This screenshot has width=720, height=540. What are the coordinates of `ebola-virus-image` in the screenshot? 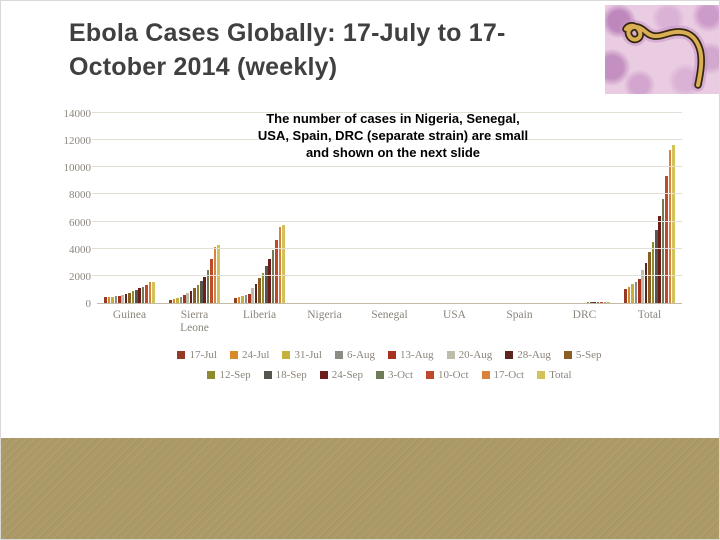 It's located at (662, 49).